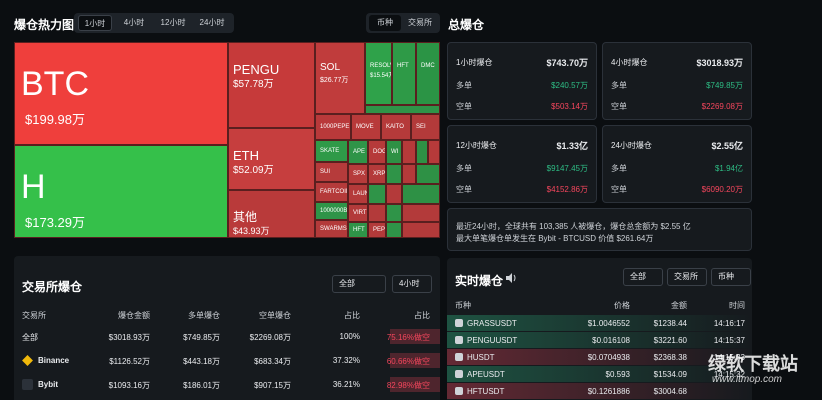 This screenshot has height=400, width=822. What do you see at coordinates (271, 214) in the screenshot?
I see `heatmap-tile: 其他 $43.93万` at bounding box center [271, 214].